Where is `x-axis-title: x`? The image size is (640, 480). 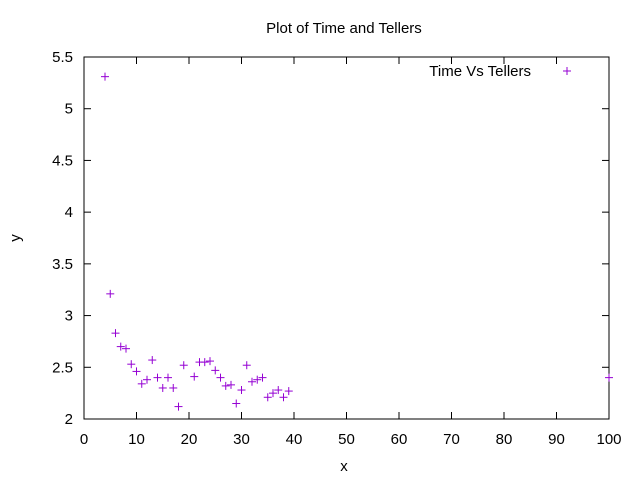
x-axis-title: x is located at coordinates (344, 466).